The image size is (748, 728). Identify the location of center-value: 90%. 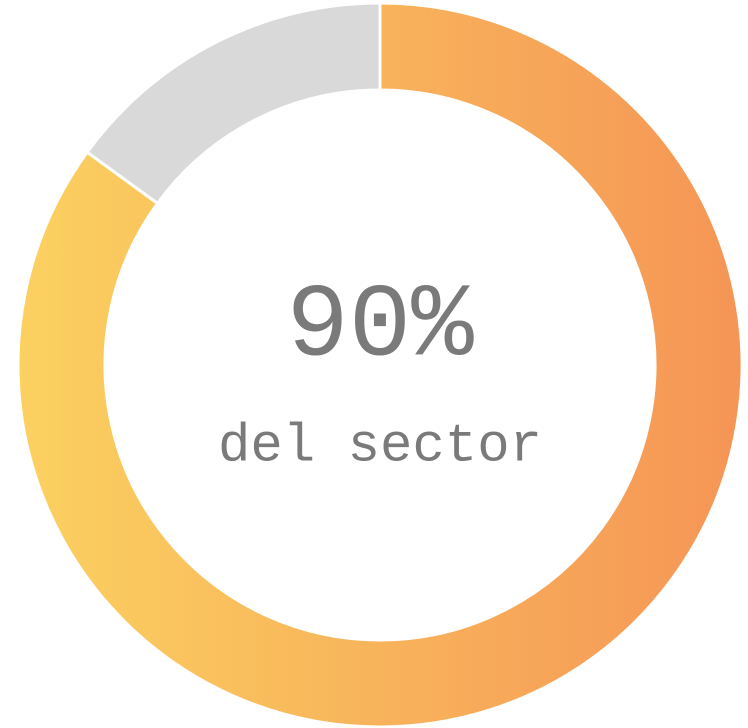
(380, 327).